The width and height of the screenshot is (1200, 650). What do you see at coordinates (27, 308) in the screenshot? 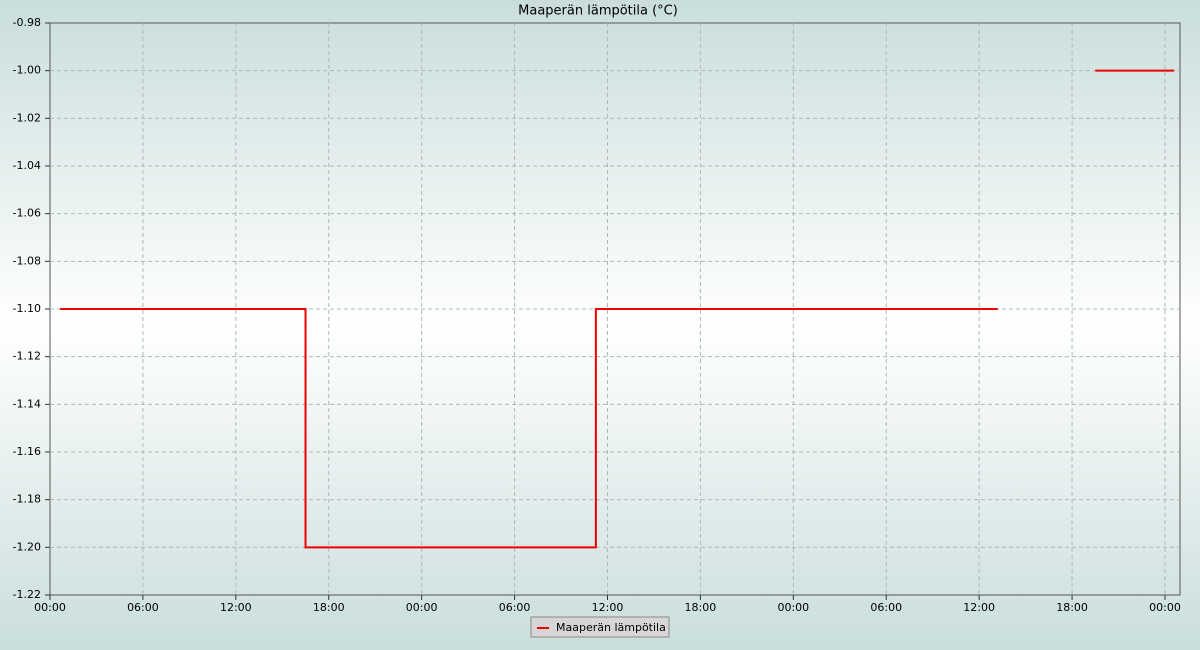
I see `y-tick-label: -1.10` at bounding box center [27, 308].